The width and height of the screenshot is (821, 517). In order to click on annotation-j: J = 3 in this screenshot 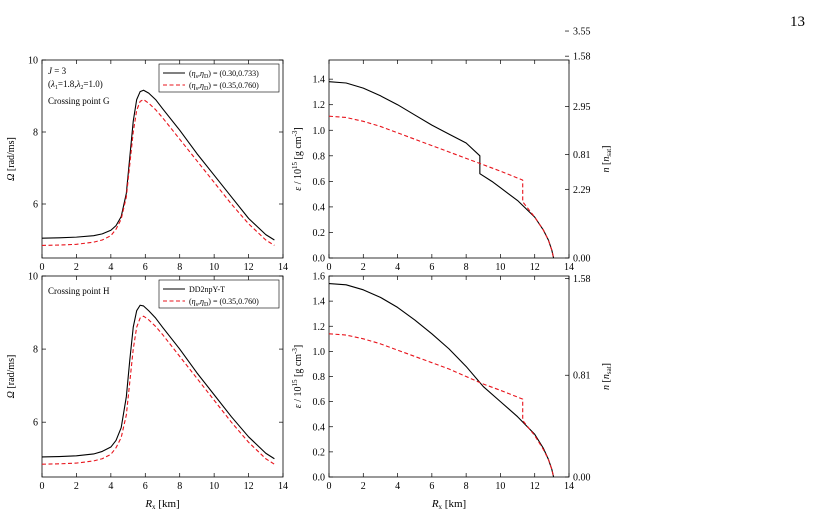, I will do `click(57, 71)`.